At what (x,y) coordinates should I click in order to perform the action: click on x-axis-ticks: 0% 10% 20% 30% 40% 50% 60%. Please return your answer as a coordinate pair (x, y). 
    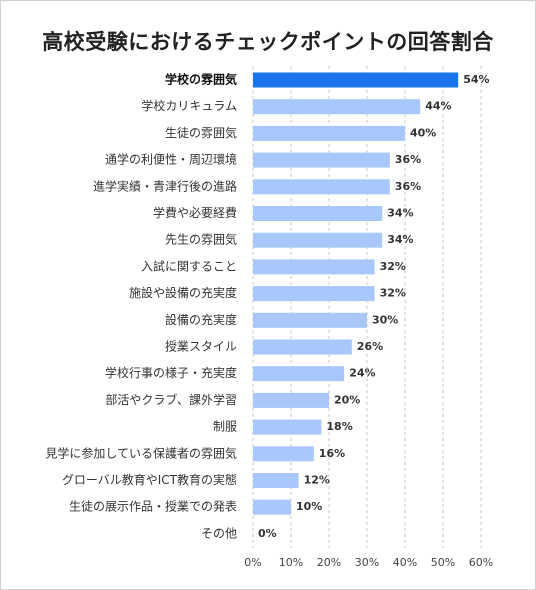
    Looking at the image, I should click on (368, 562).